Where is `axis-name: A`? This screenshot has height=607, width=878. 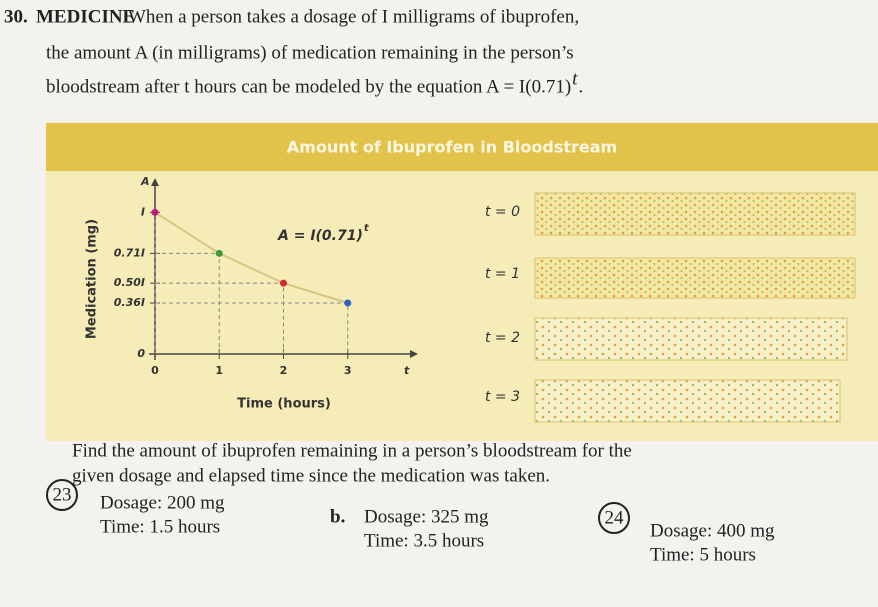
axis-name: A is located at coordinates (145, 181).